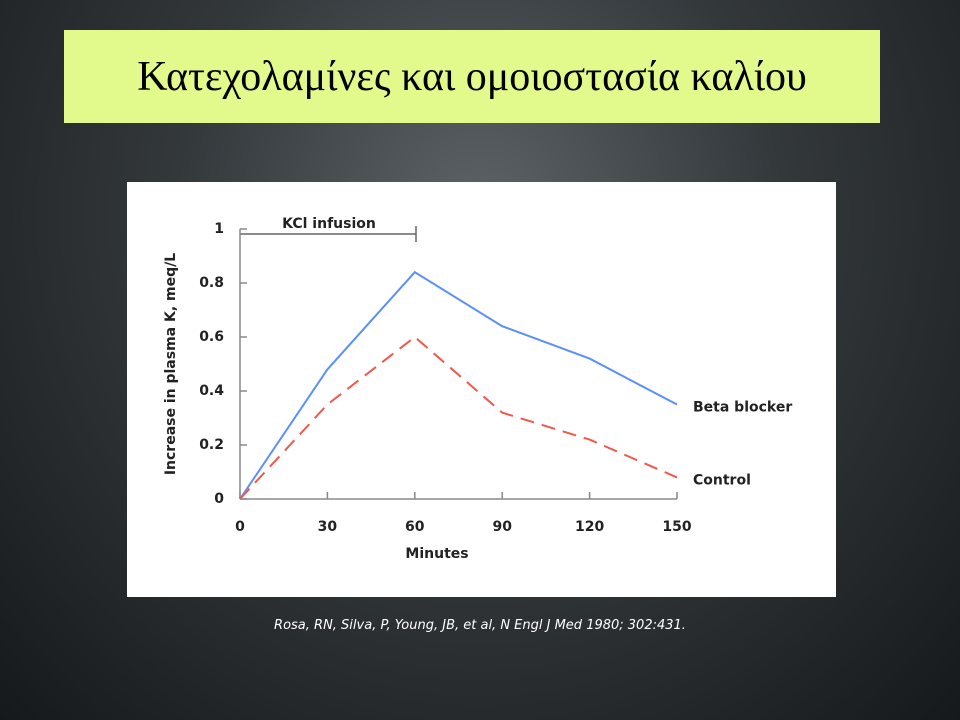  What do you see at coordinates (211, 391) in the screenshot?
I see `y-tick-label: 0.4` at bounding box center [211, 391].